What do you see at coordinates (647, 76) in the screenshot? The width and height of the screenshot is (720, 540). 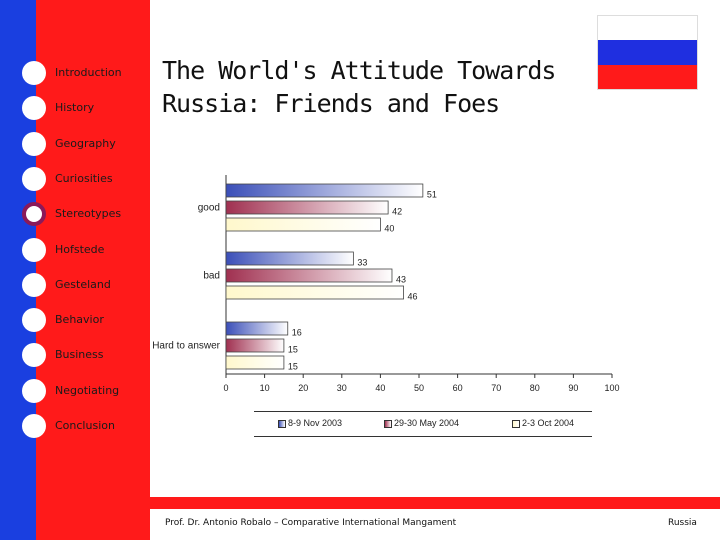 I see `flag-red-stripe` at bounding box center [647, 76].